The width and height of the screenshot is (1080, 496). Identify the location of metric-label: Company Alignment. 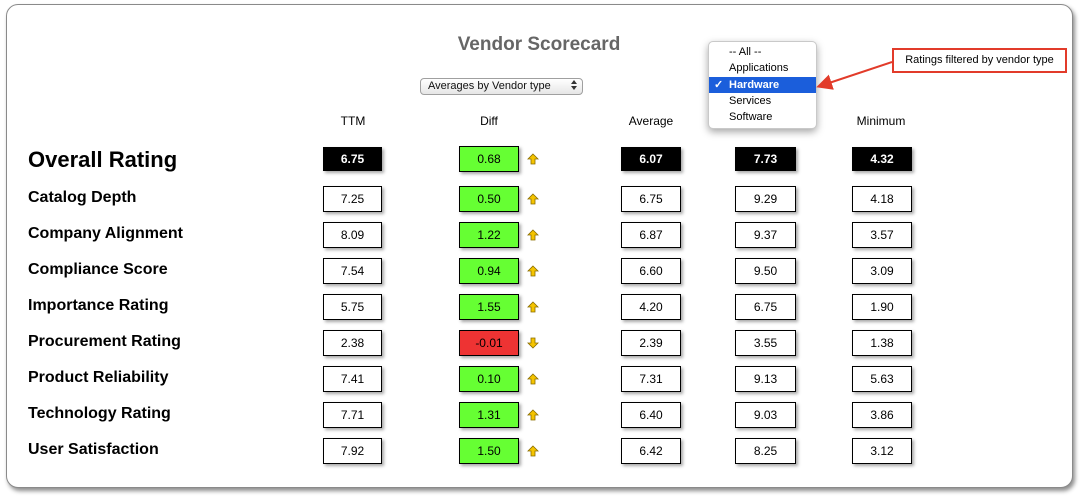
(105, 233).